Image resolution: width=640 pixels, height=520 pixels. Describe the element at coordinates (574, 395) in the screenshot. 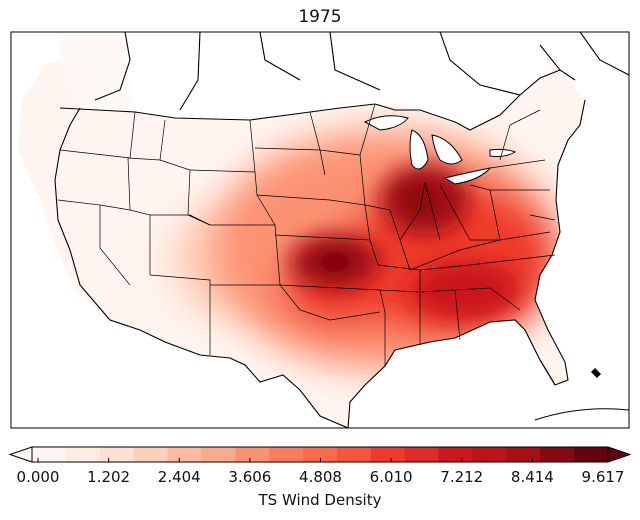

I see `atlantic-area` at that location.